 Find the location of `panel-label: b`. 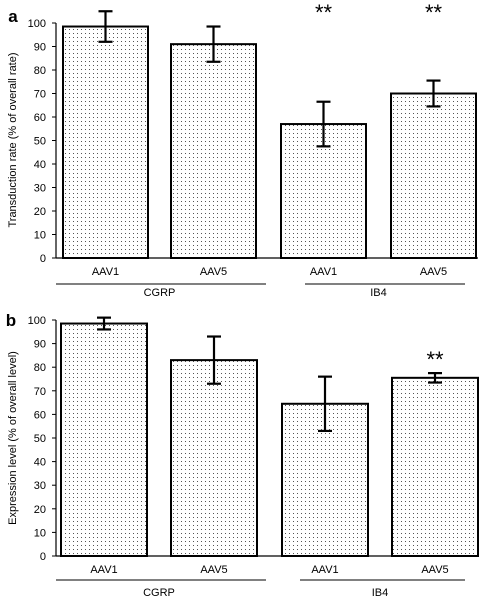

panel-label: b is located at coordinates (11, 320).